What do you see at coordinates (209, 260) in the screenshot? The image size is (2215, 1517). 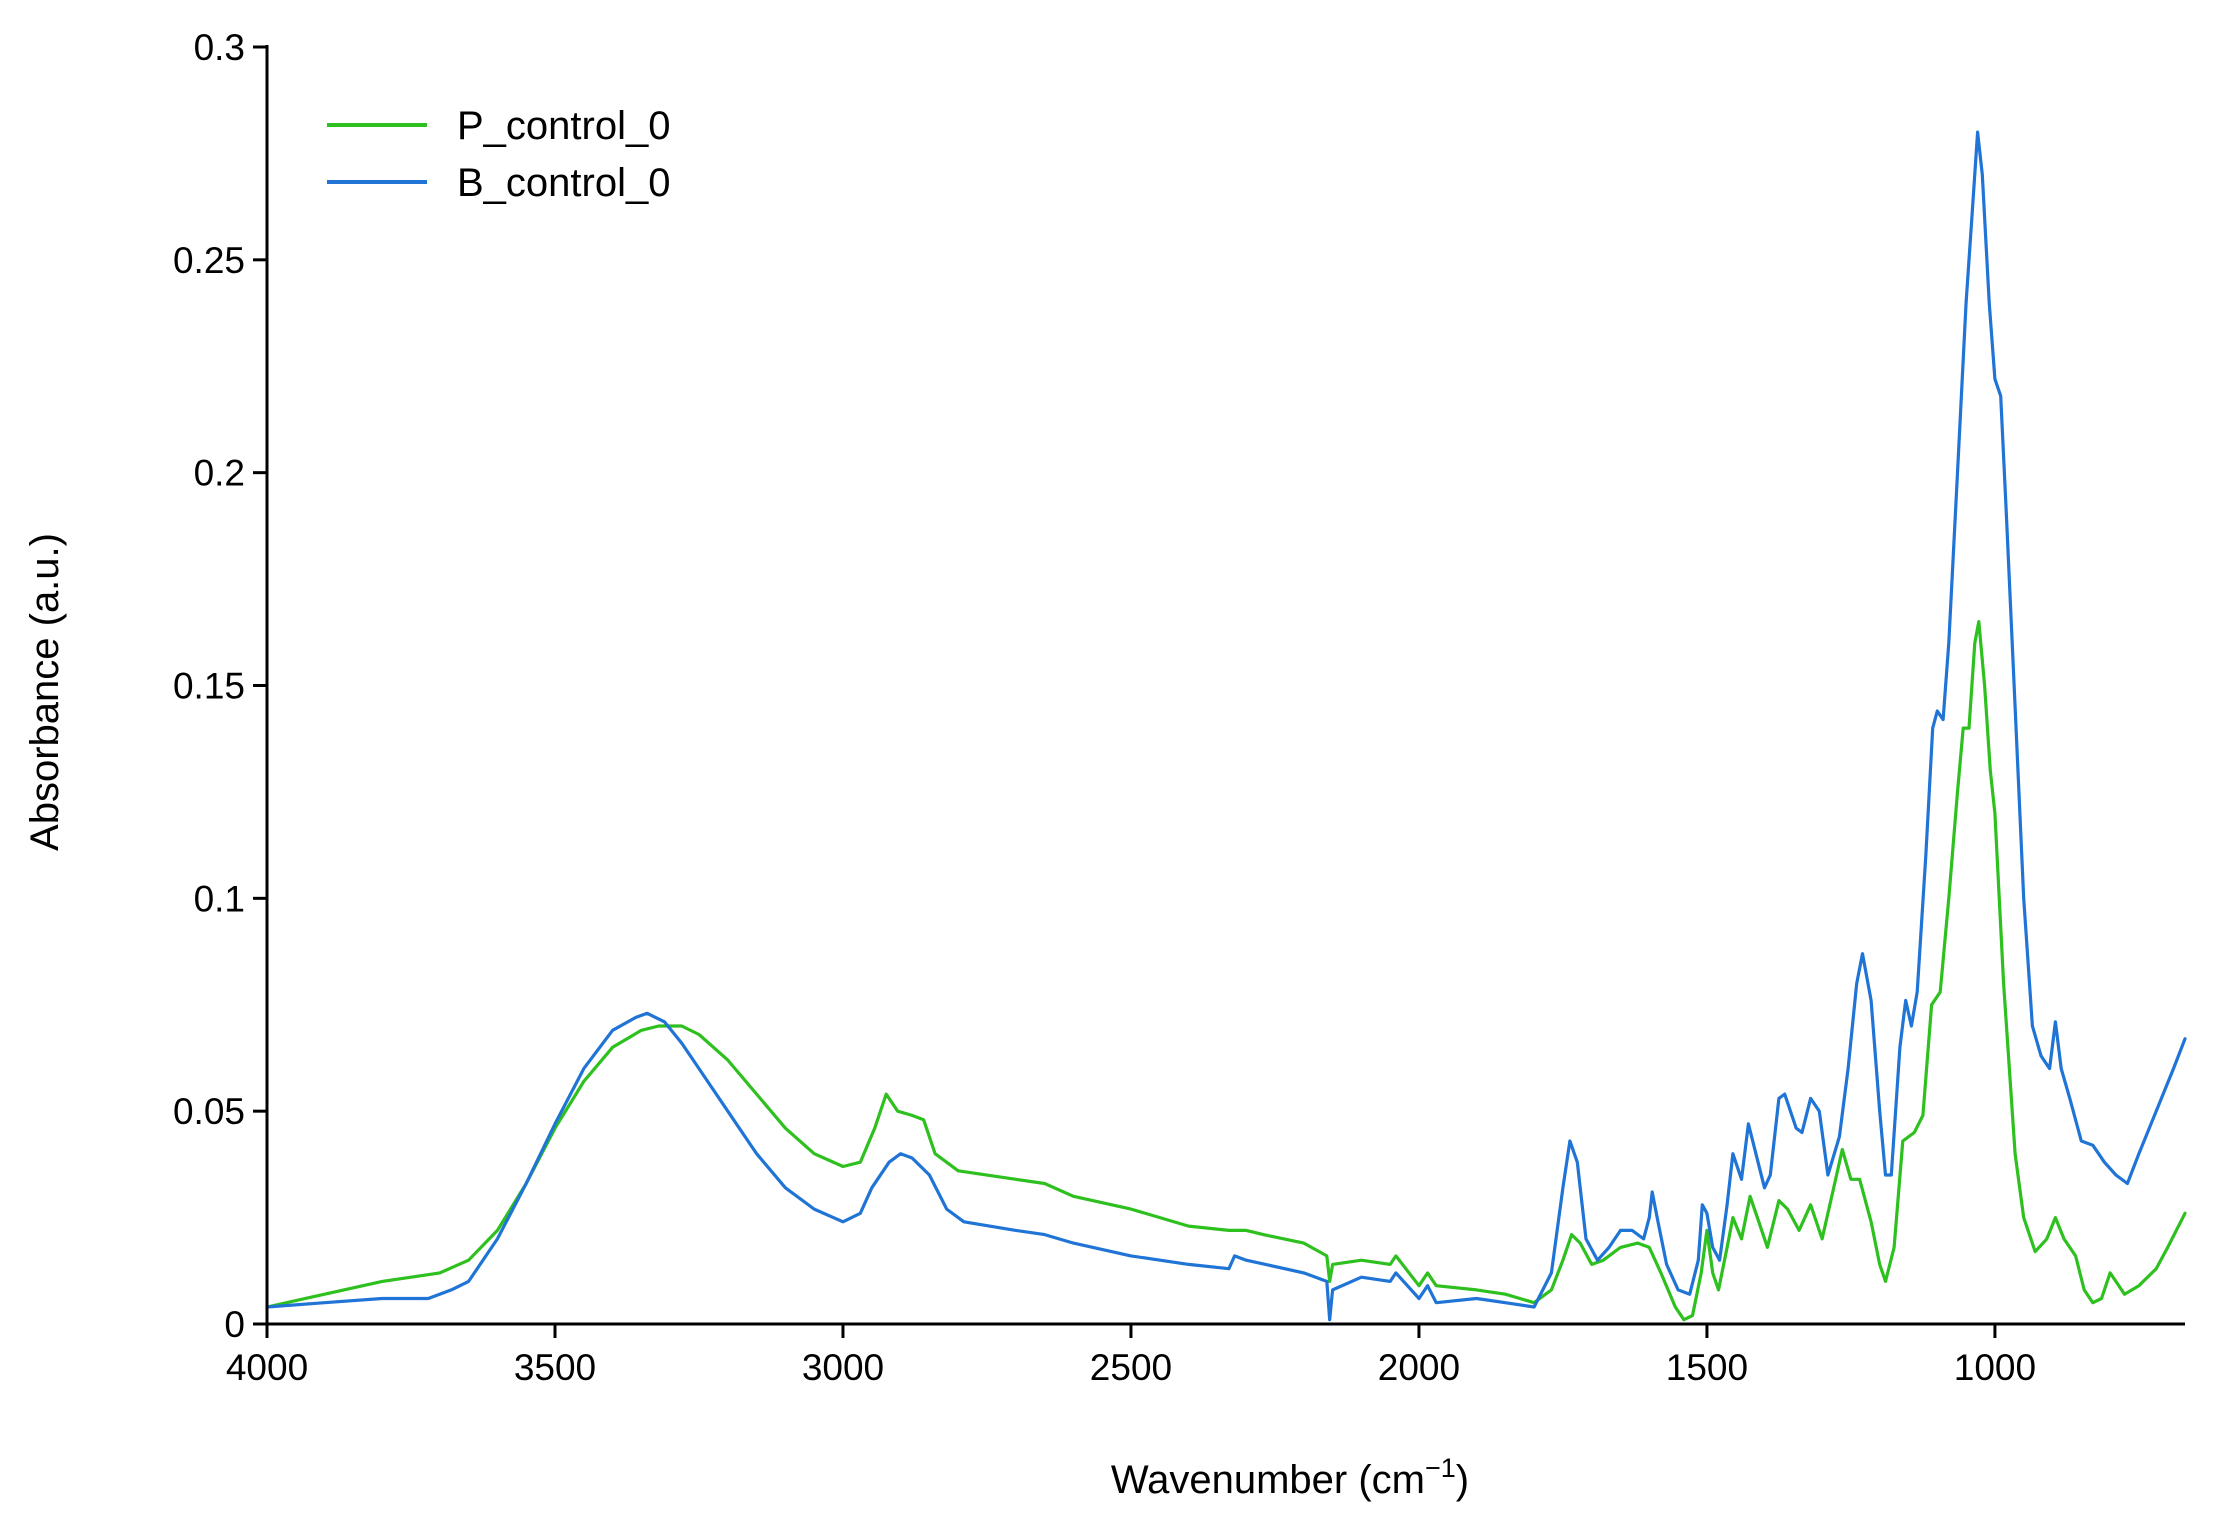 I see `y-tick-label: 0.25` at bounding box center [209, 260].